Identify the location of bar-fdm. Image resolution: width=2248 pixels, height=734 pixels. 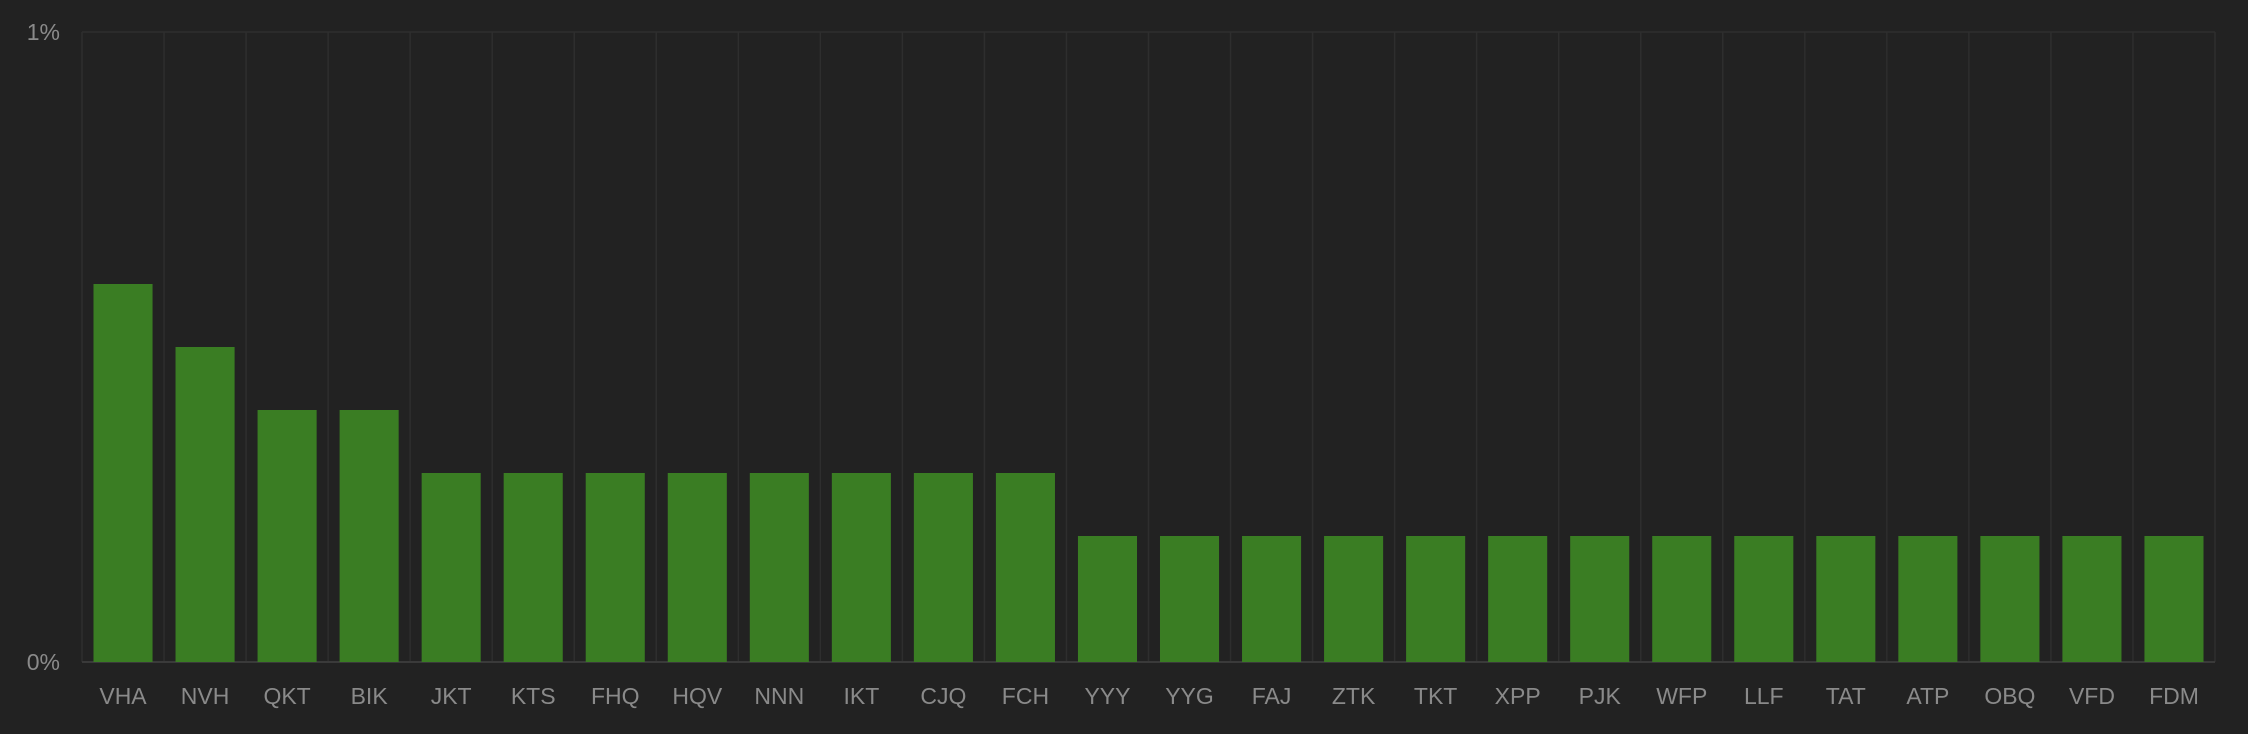
(2174, 599).